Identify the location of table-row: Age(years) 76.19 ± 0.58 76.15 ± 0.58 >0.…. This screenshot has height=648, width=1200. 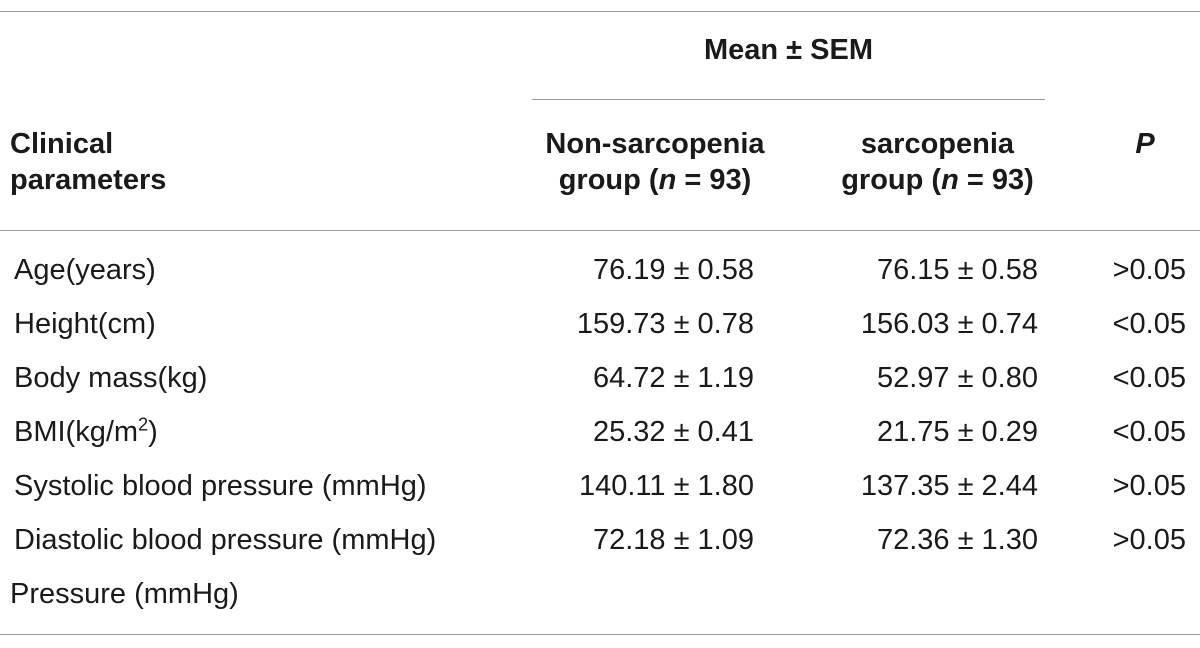
(600, 270).